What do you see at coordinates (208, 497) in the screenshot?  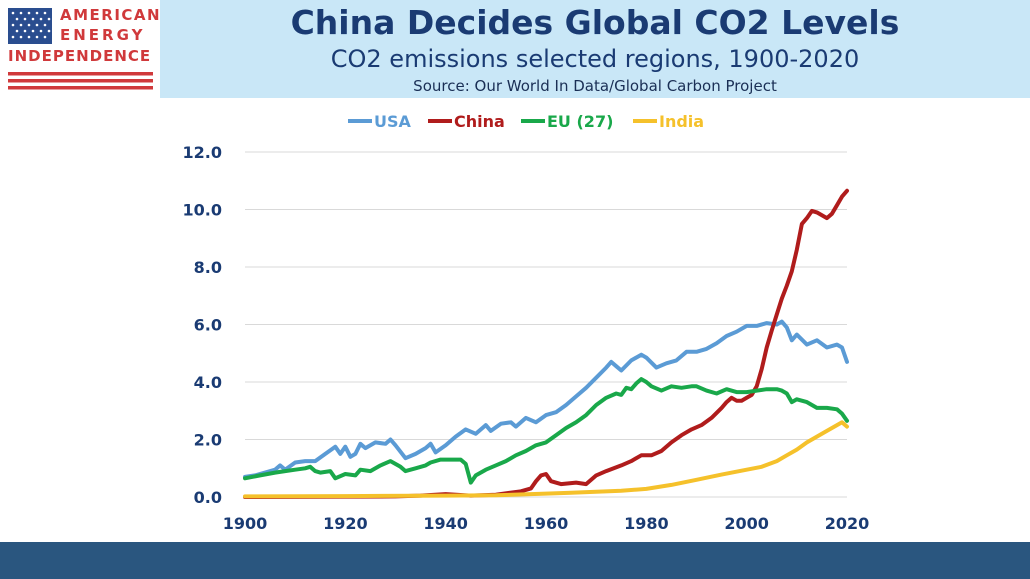 I see `y-tick-label: 0.0` at bounding box center [208, 497].